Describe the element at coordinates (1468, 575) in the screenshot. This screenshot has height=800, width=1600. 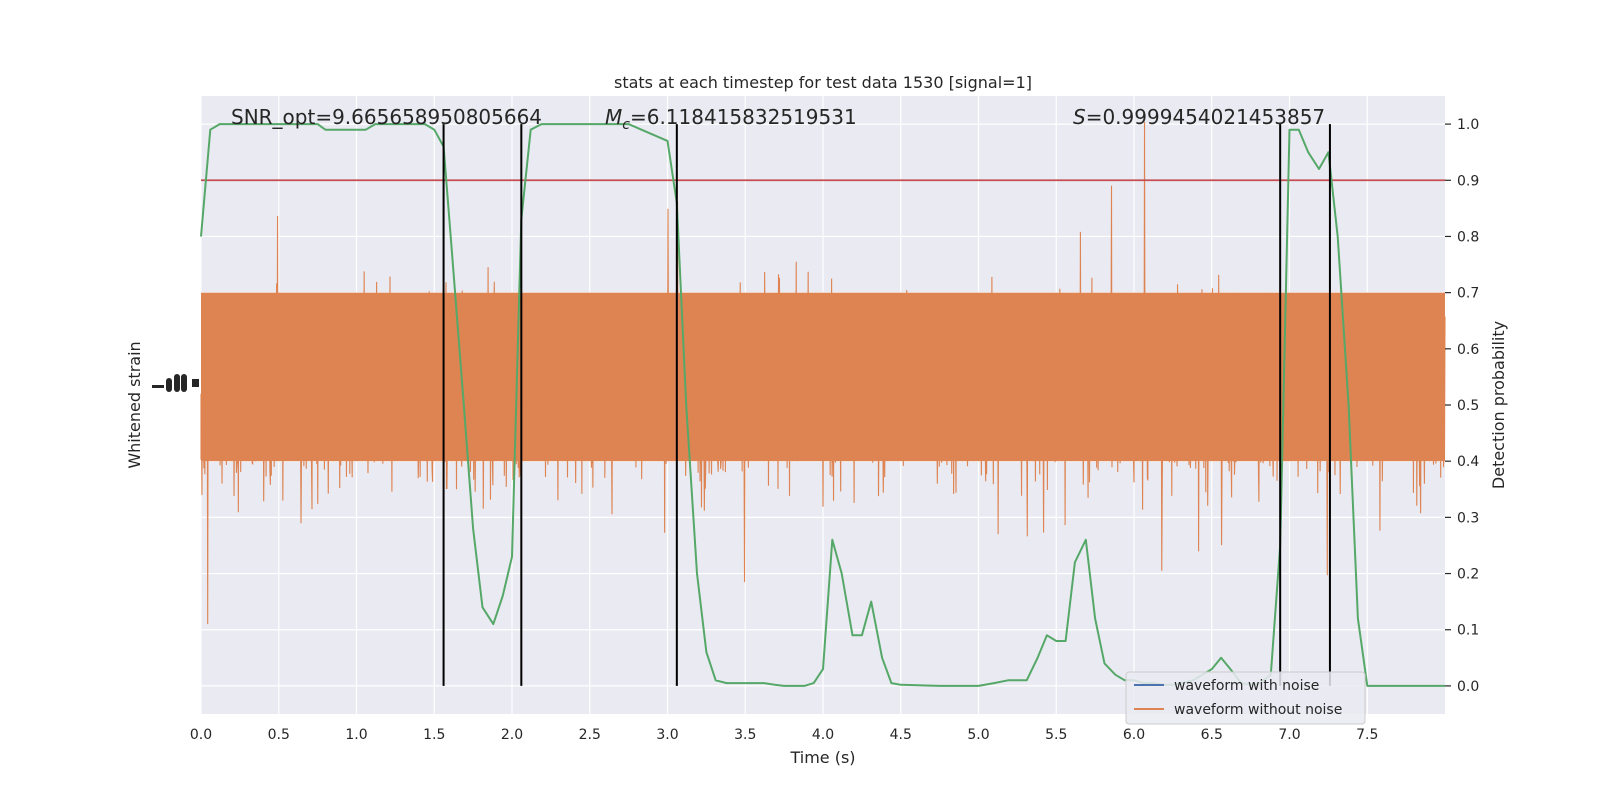
I see `y-tick-label-2: 0.2` at that location.